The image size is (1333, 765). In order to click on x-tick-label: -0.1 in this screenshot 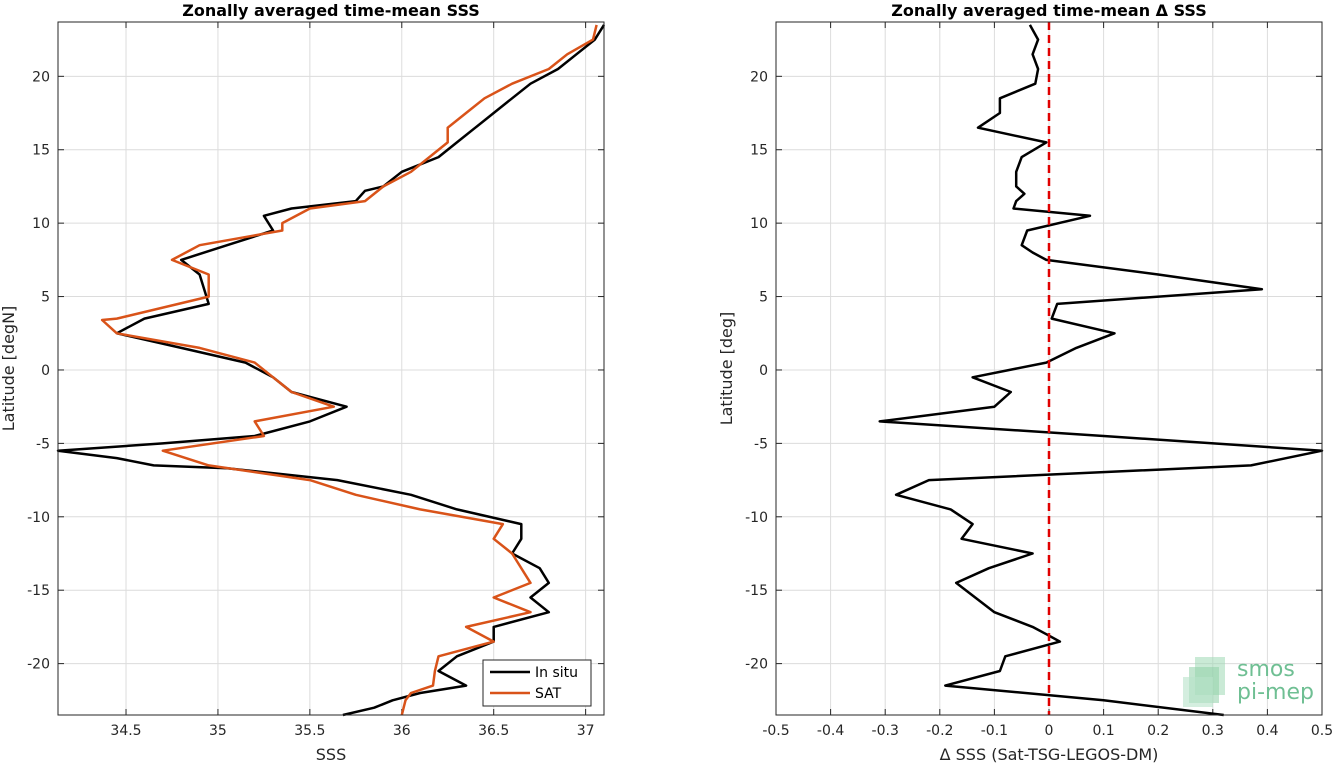, I will do `click(994, 731)`.